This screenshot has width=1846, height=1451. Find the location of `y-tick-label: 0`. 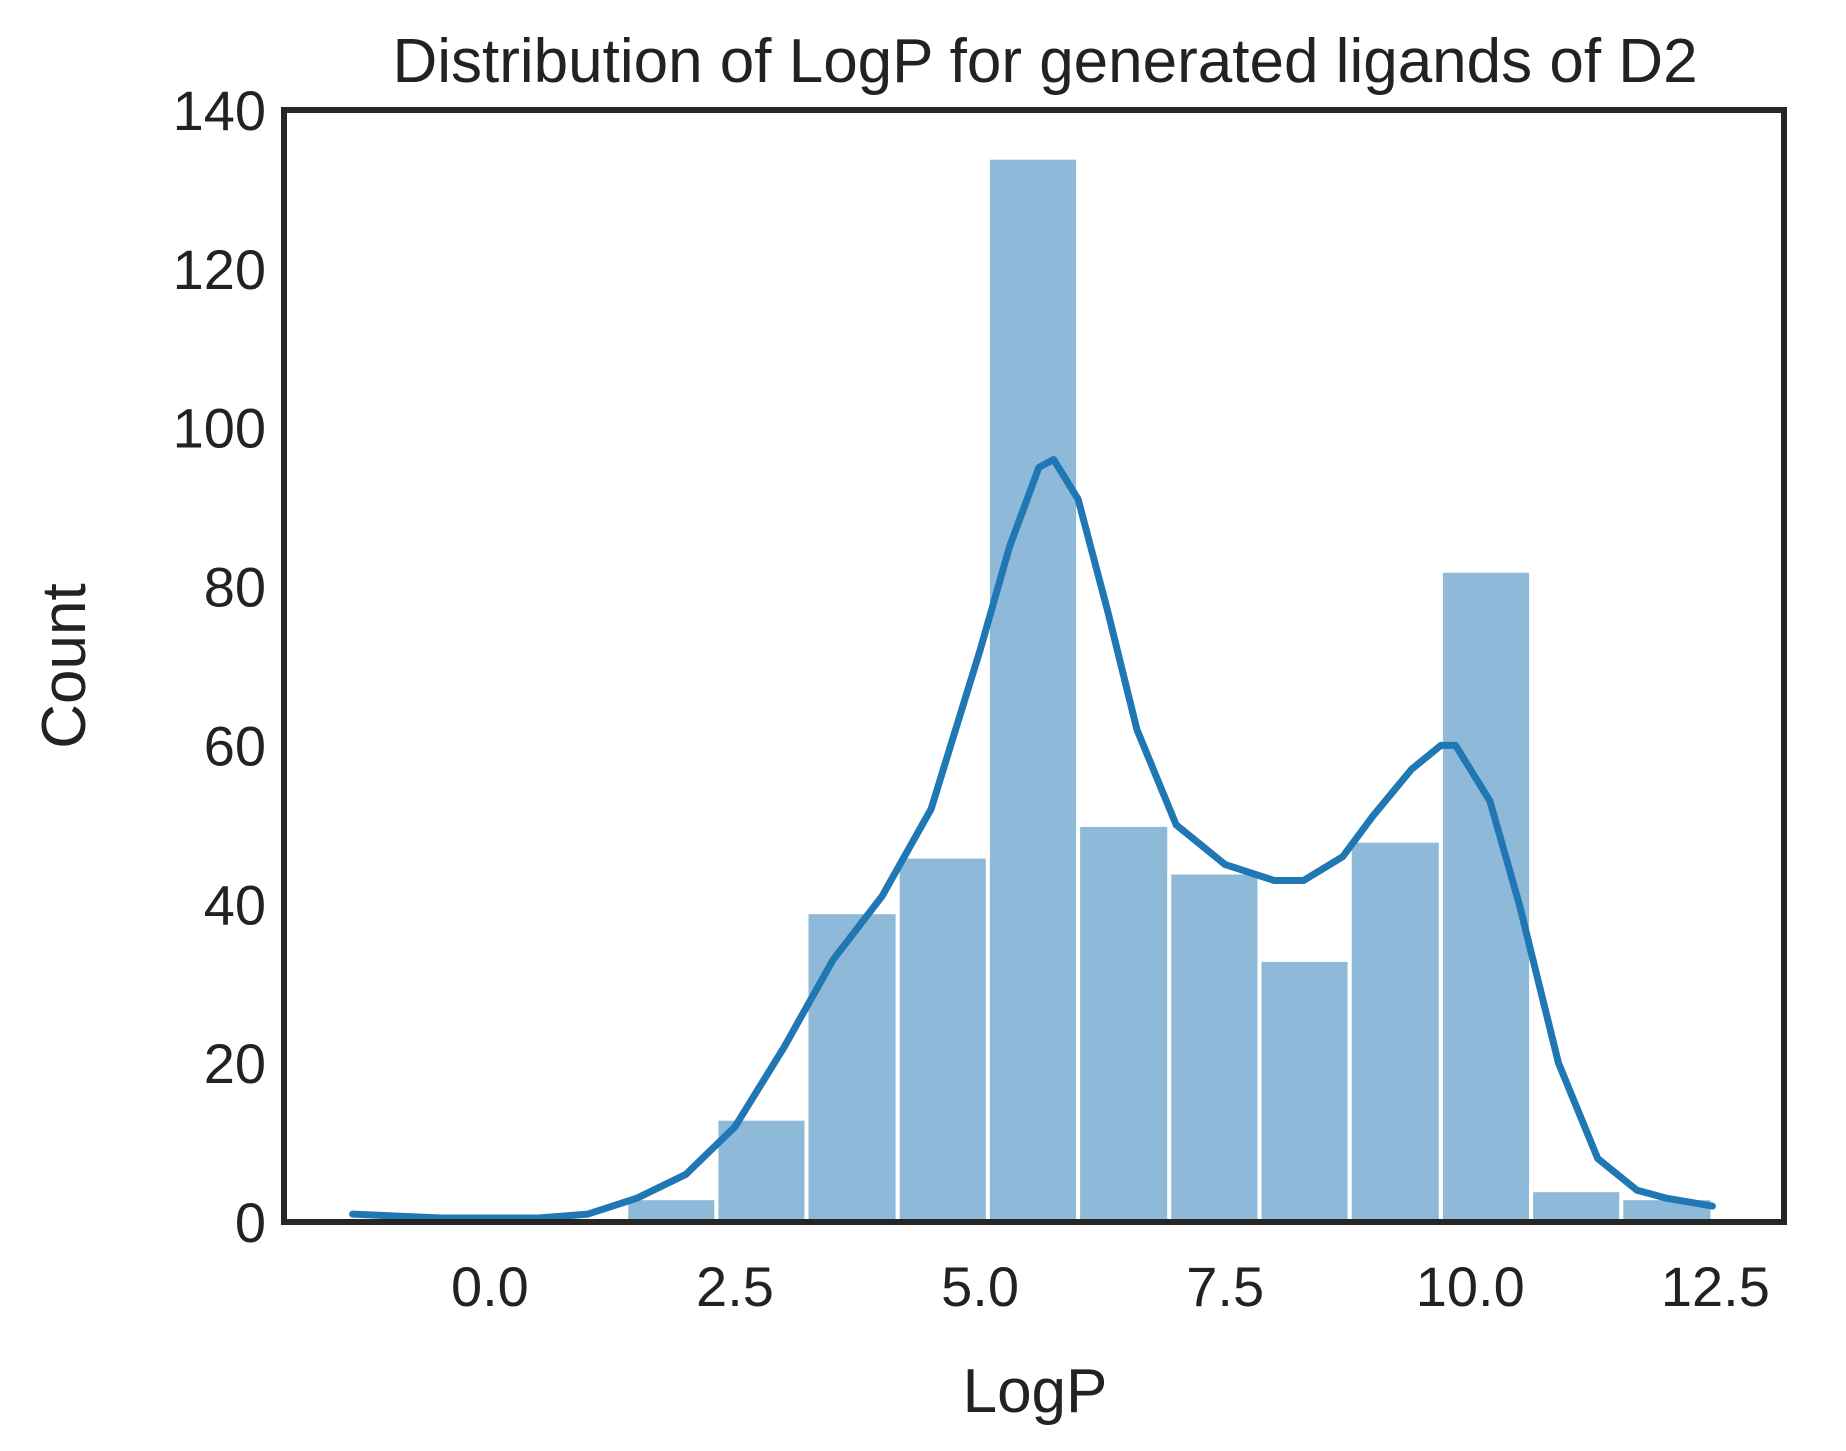

y-tick-label: 0 is located at coordinates (250, 1222).